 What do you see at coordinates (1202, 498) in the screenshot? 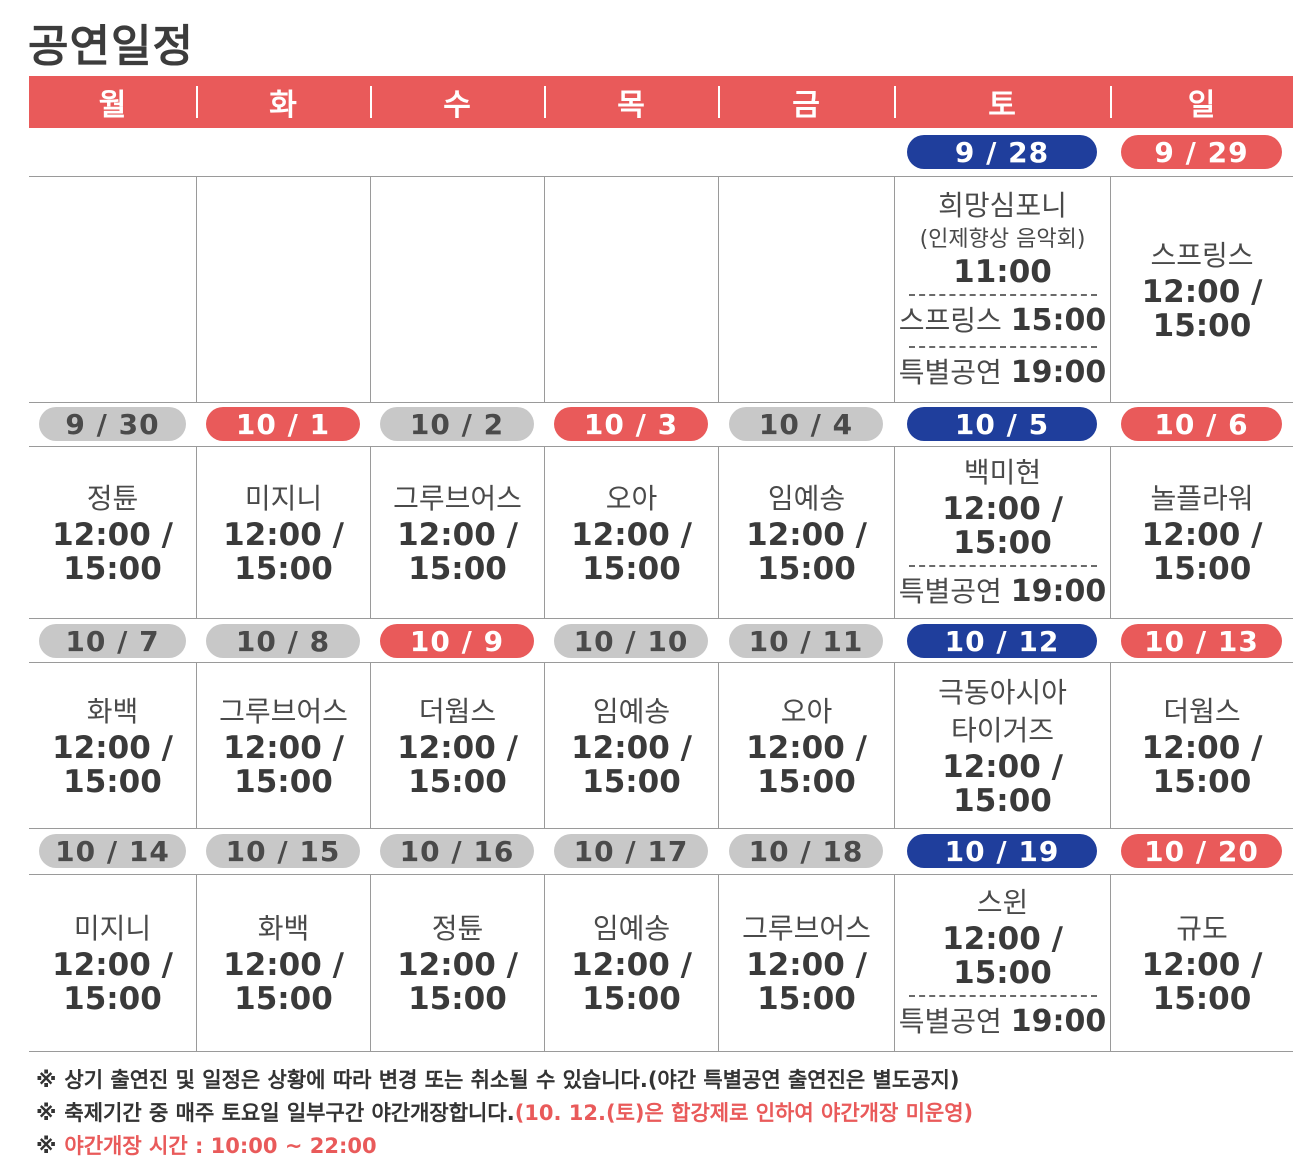
I see `performer-name: 놀플라워` at bounding box center [1202, 498].